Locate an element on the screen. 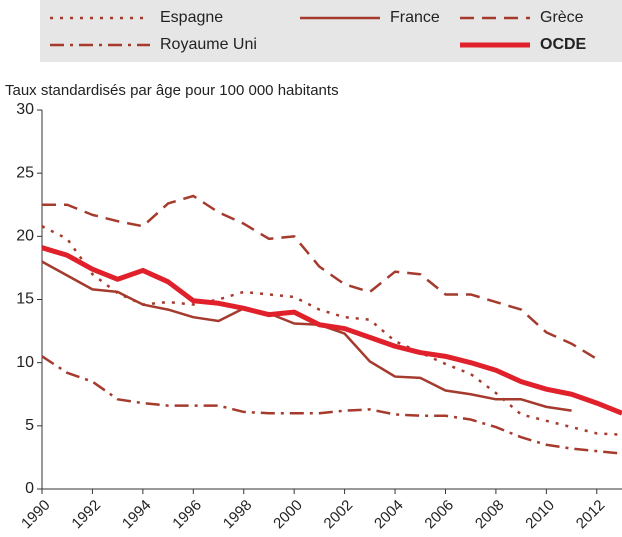 Image resolution: width=622 pixels, height=537 pixels. x-tick-label: 2006 is located at coordinates (439, 515).